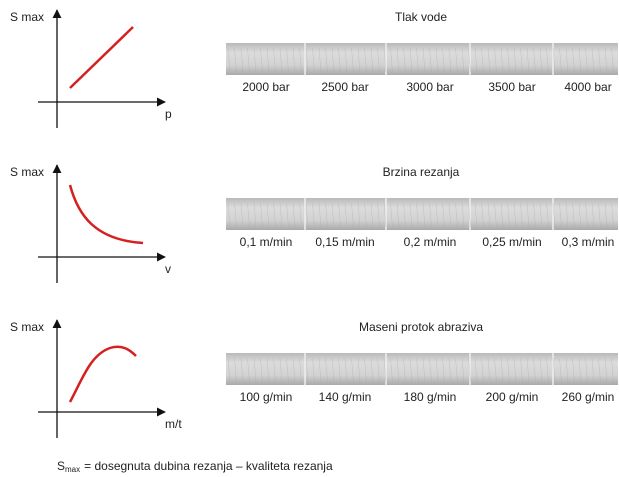 This screenshot has width=619, height=477. I want to click on strip-label: 0,25 m/min, so click(511, 242).